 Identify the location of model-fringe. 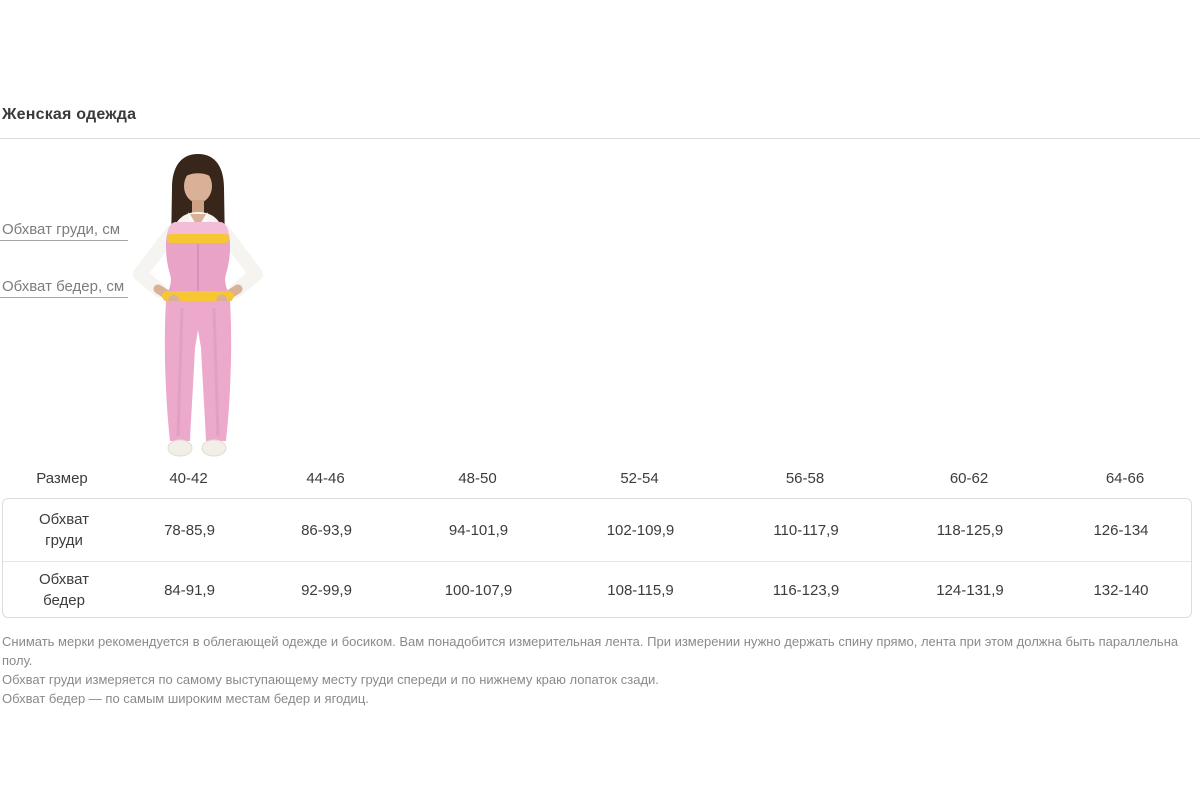
(198, 173).